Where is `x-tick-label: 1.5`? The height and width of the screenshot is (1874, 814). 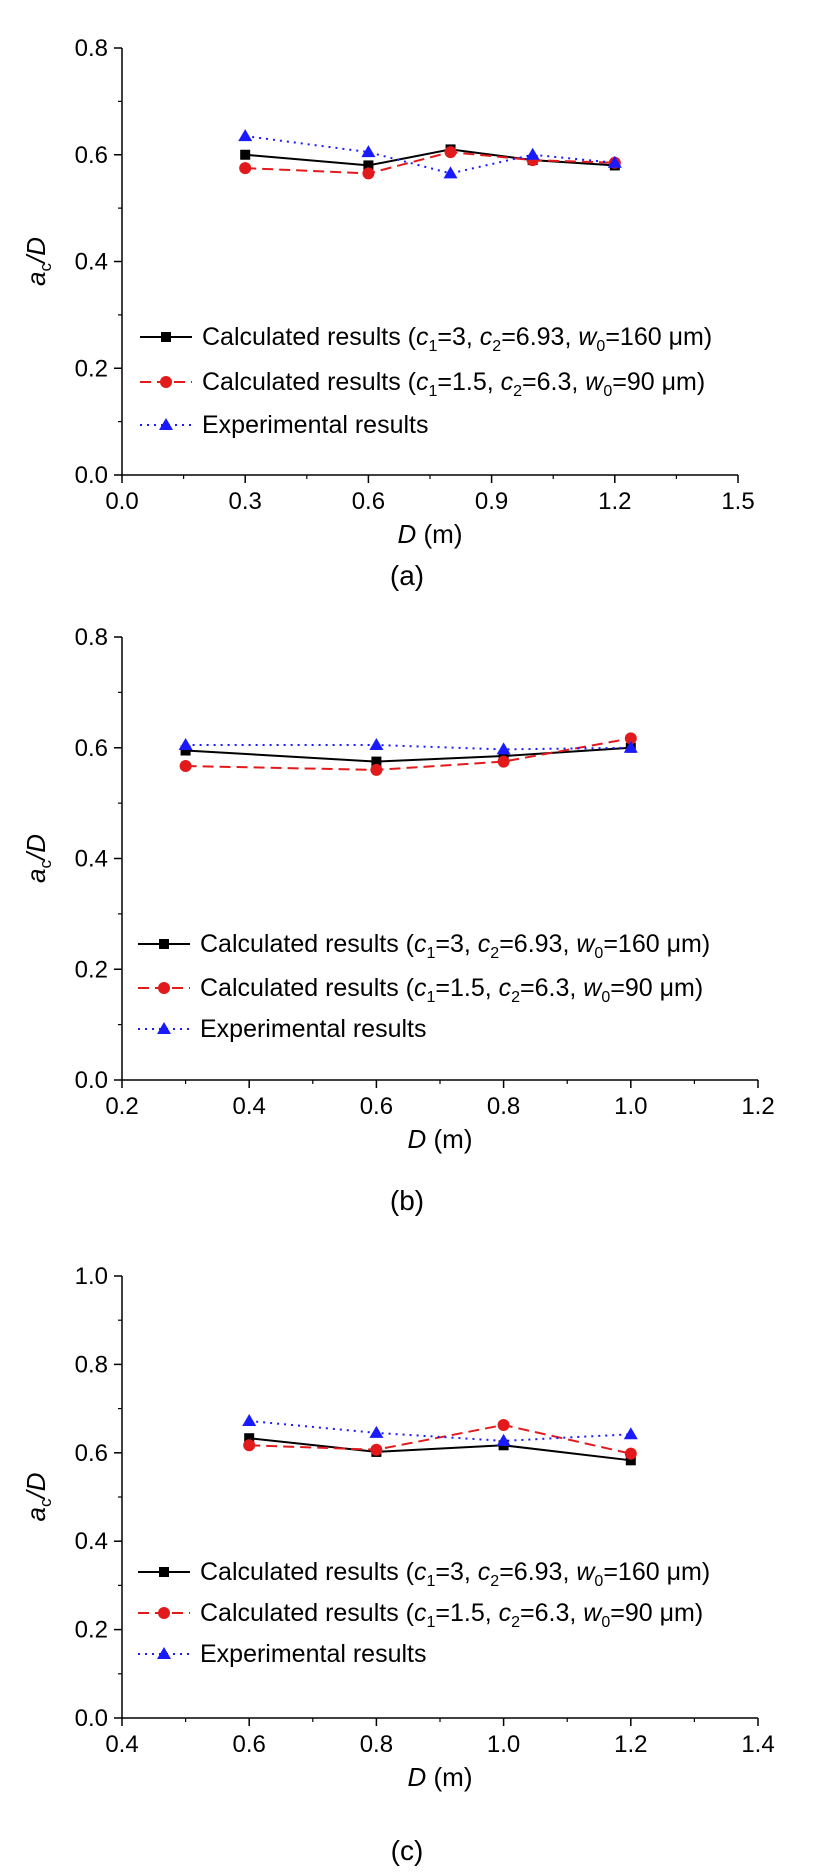
x-tick-label: 1.5 is located at coordinates (737, 501).